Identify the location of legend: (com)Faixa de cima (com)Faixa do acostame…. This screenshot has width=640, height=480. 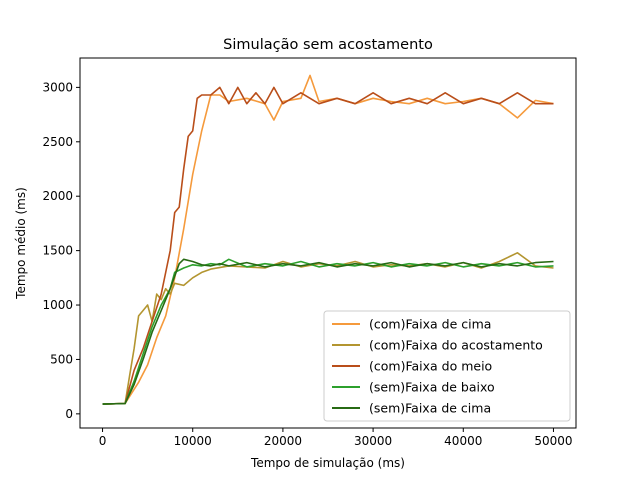
(447, 366).